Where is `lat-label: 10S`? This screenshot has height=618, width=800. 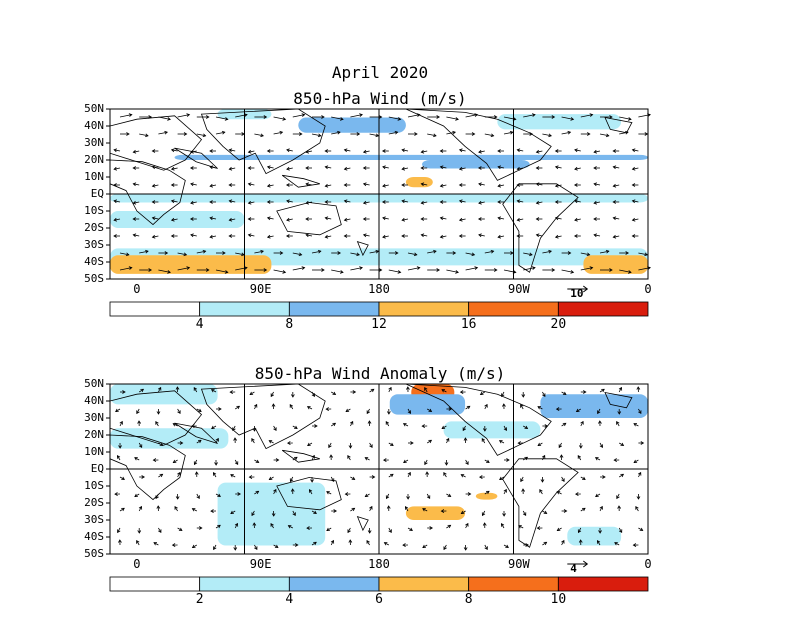 lat-label: 10S is located at coordinates (94, 485).